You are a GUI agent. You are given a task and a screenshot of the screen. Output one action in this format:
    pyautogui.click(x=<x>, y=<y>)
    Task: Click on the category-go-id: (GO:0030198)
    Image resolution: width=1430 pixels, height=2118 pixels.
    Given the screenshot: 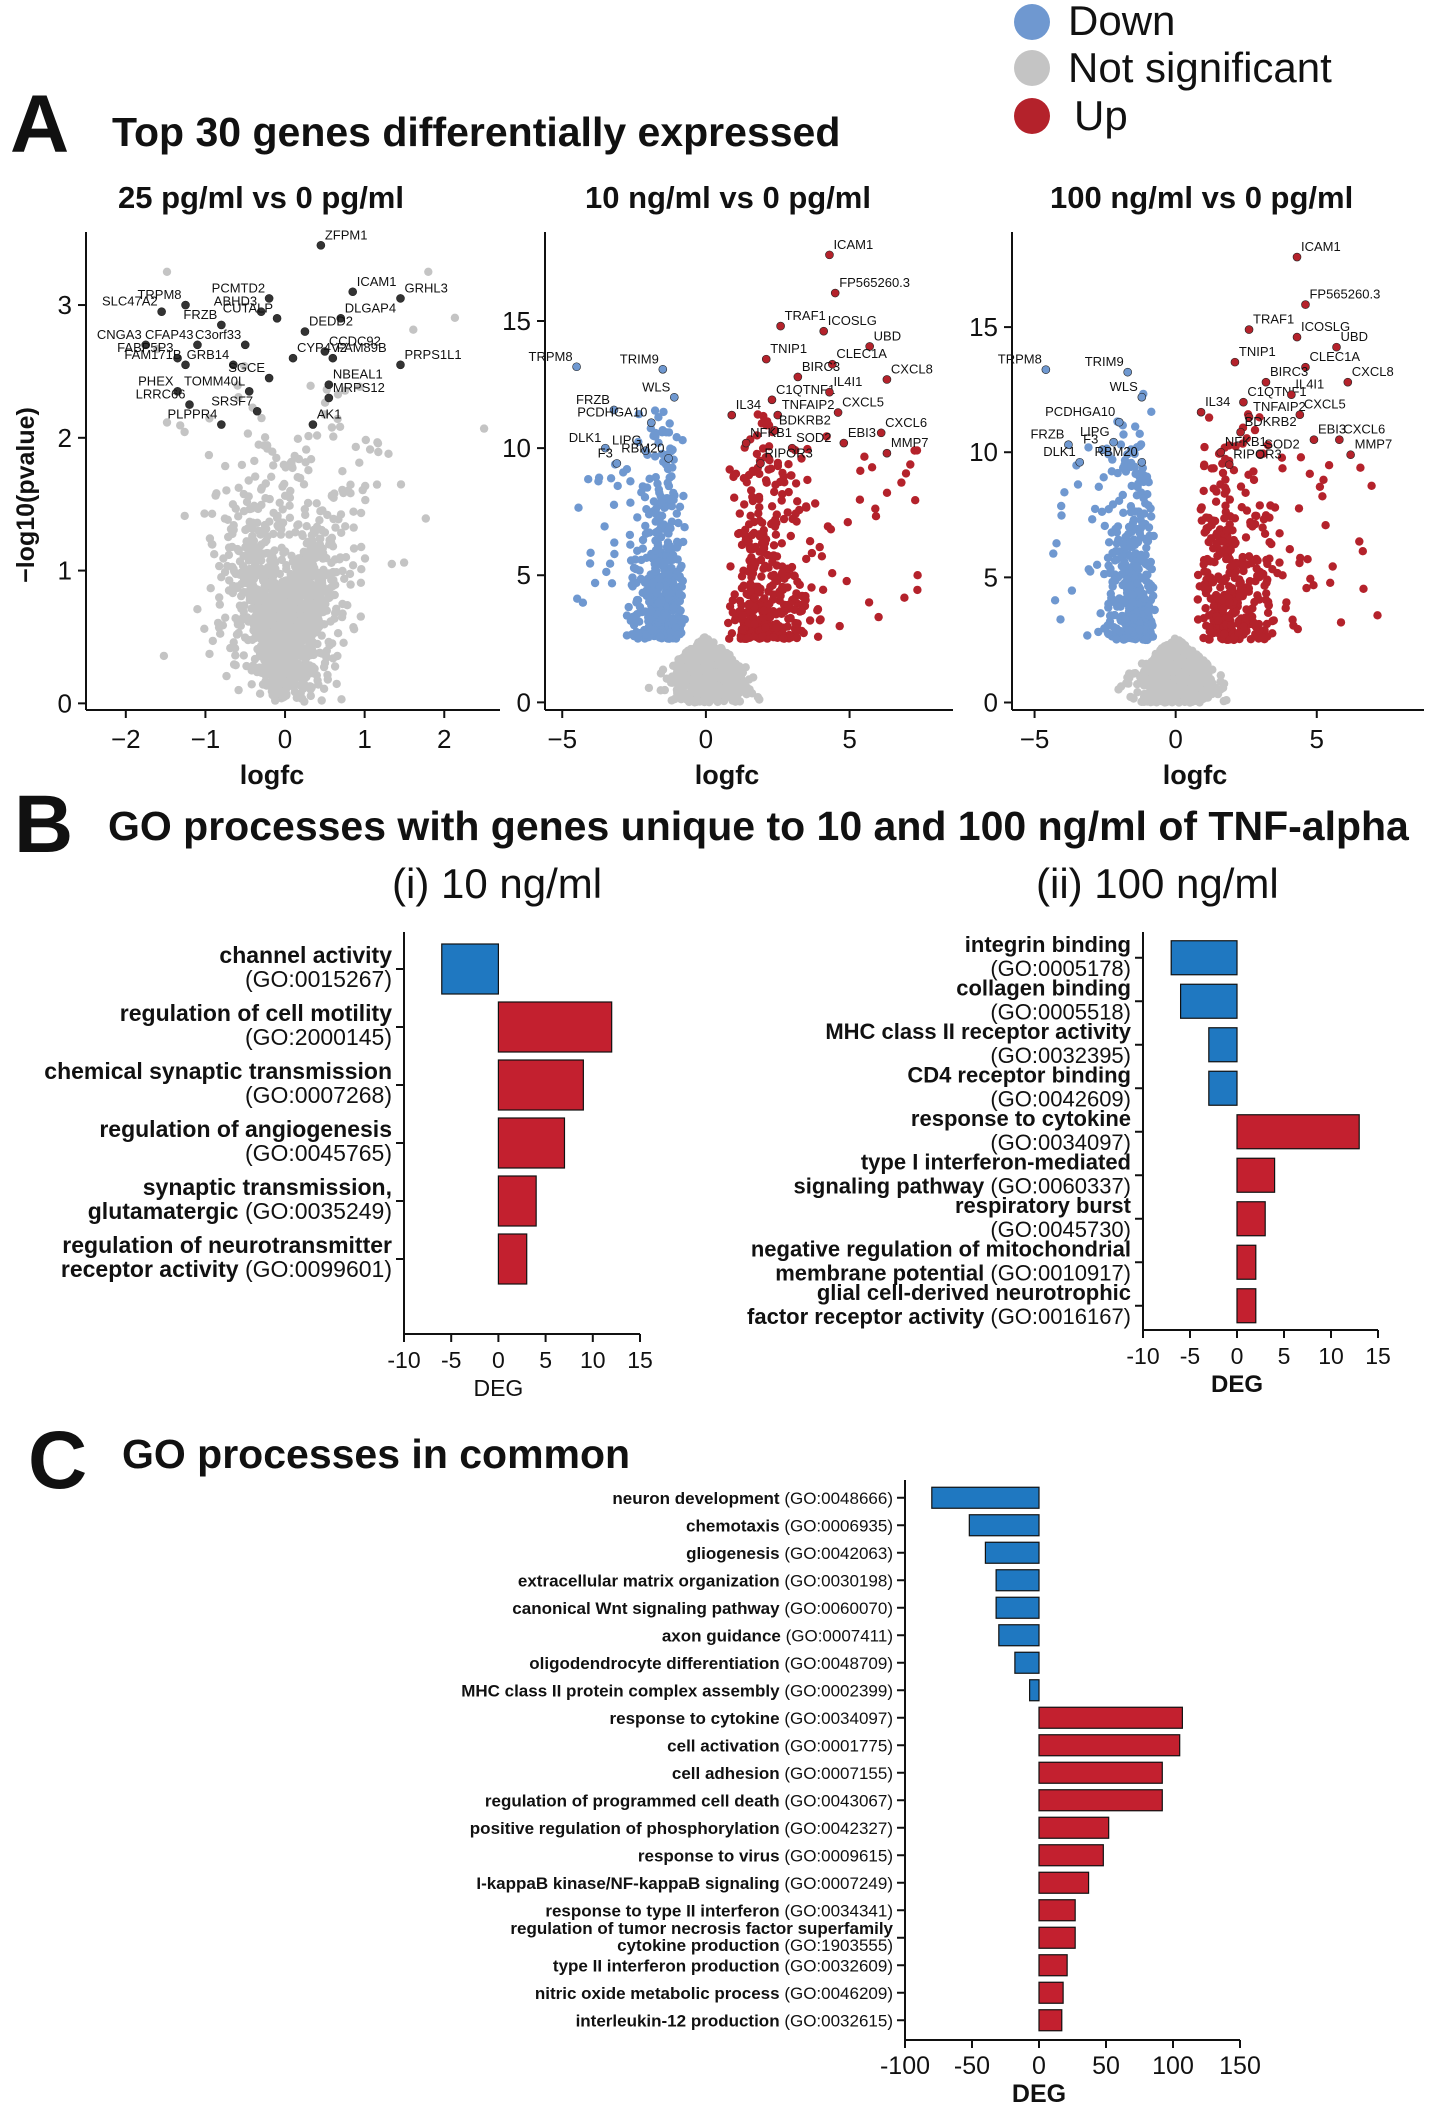 What is the action you would take?
    pyautogui.click(x=836, y=1580)
    